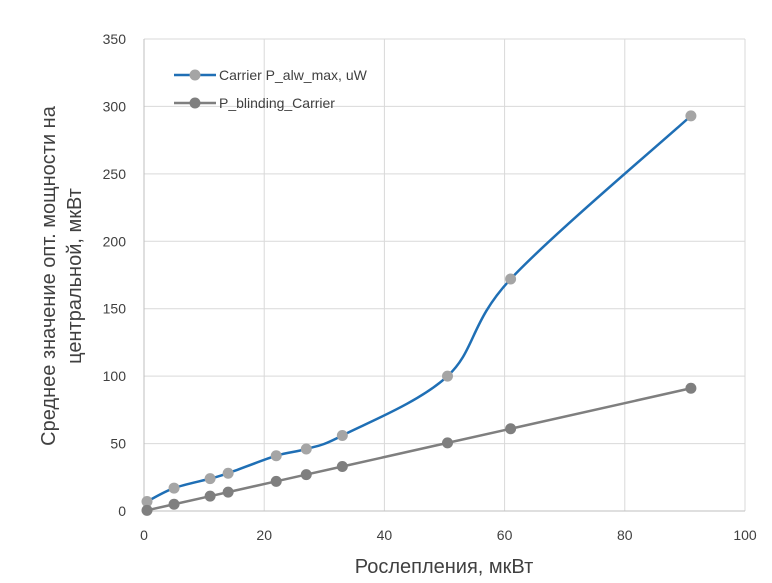 The width and height of the screenshot is (772, 583). I want to click on legend-label: P_blinding_Carrier, so click(277, 103).